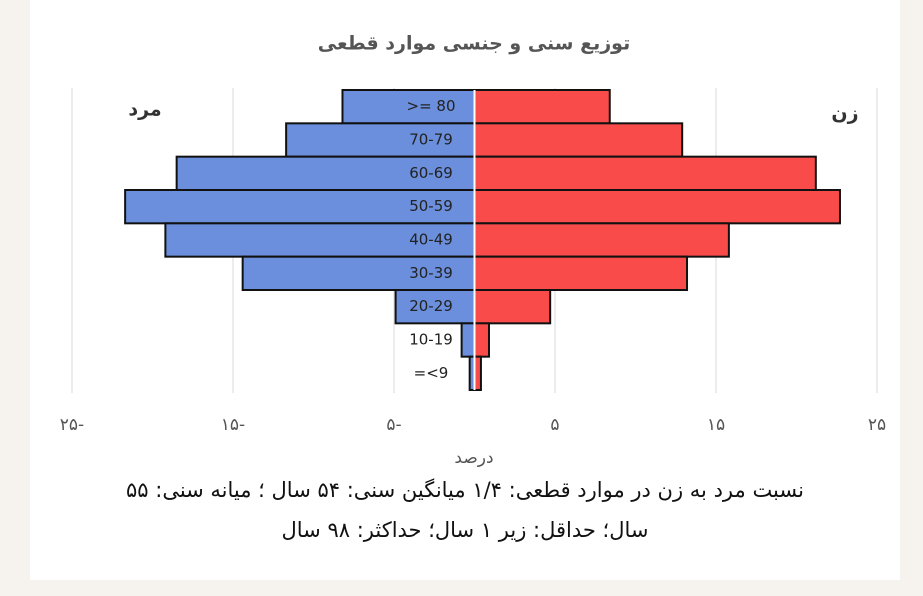  Describe the element at coordinates (554, 425) in the screenshot. I see `x-tick-label: ۵` at that location.